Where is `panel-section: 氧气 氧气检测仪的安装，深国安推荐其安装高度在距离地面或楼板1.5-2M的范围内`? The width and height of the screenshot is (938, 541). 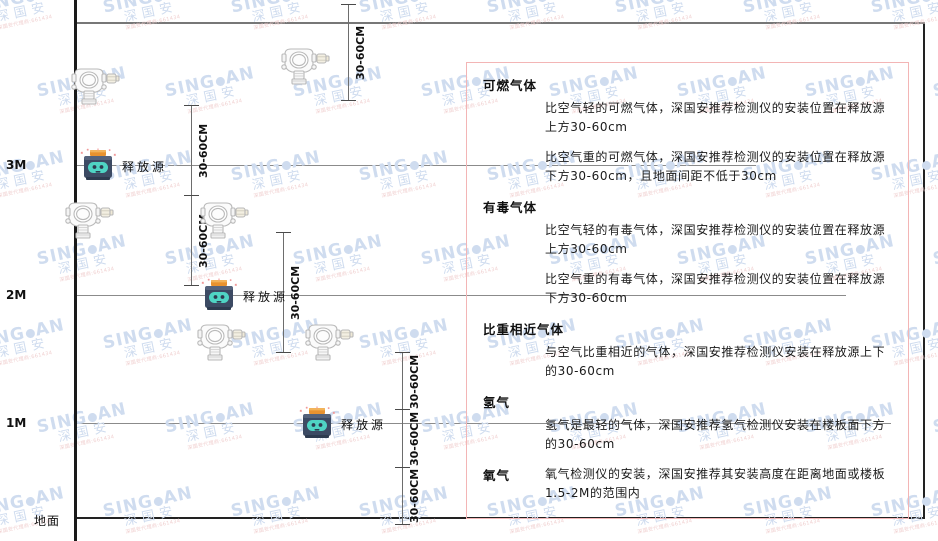 panel-section: 氧气 氧气检测仪的安装，深国安推荐其安装高度在距离地面或楼板1.5-2M的范围内 is located at coordinates (687, 489).